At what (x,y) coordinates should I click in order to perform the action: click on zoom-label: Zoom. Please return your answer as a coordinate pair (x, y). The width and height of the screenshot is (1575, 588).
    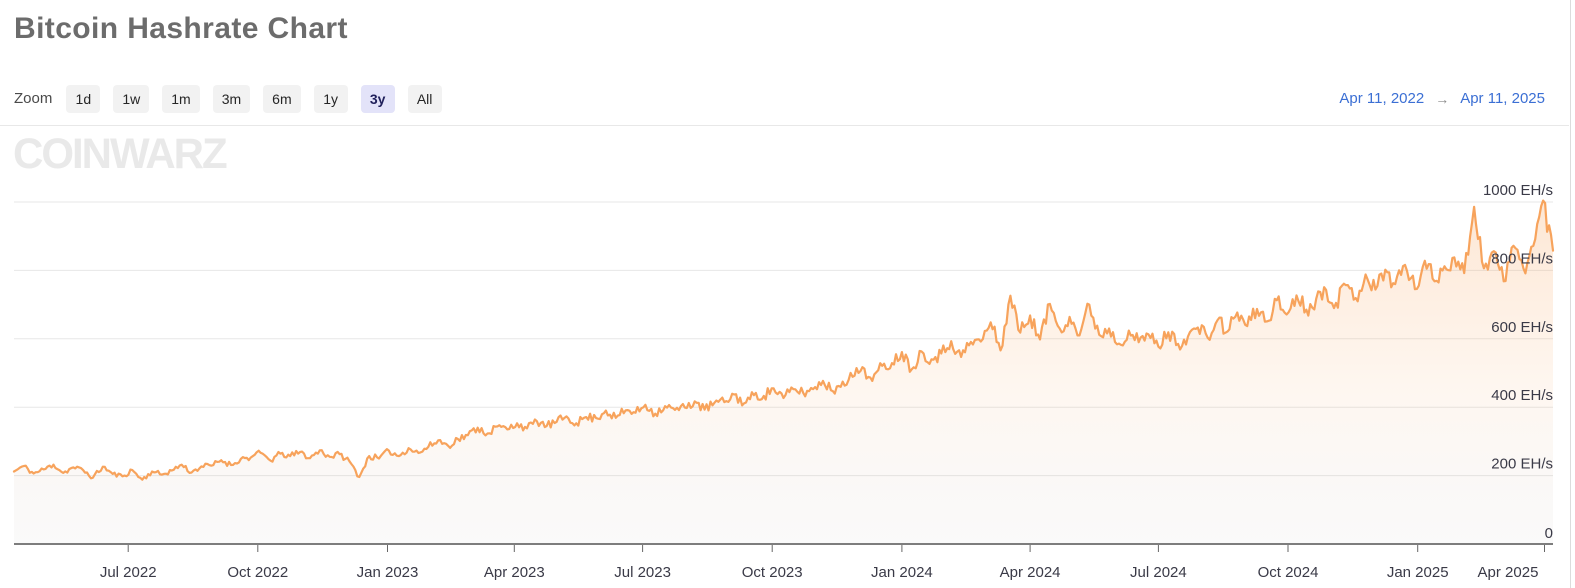
    Looking at the image, I should click on (33, 98).